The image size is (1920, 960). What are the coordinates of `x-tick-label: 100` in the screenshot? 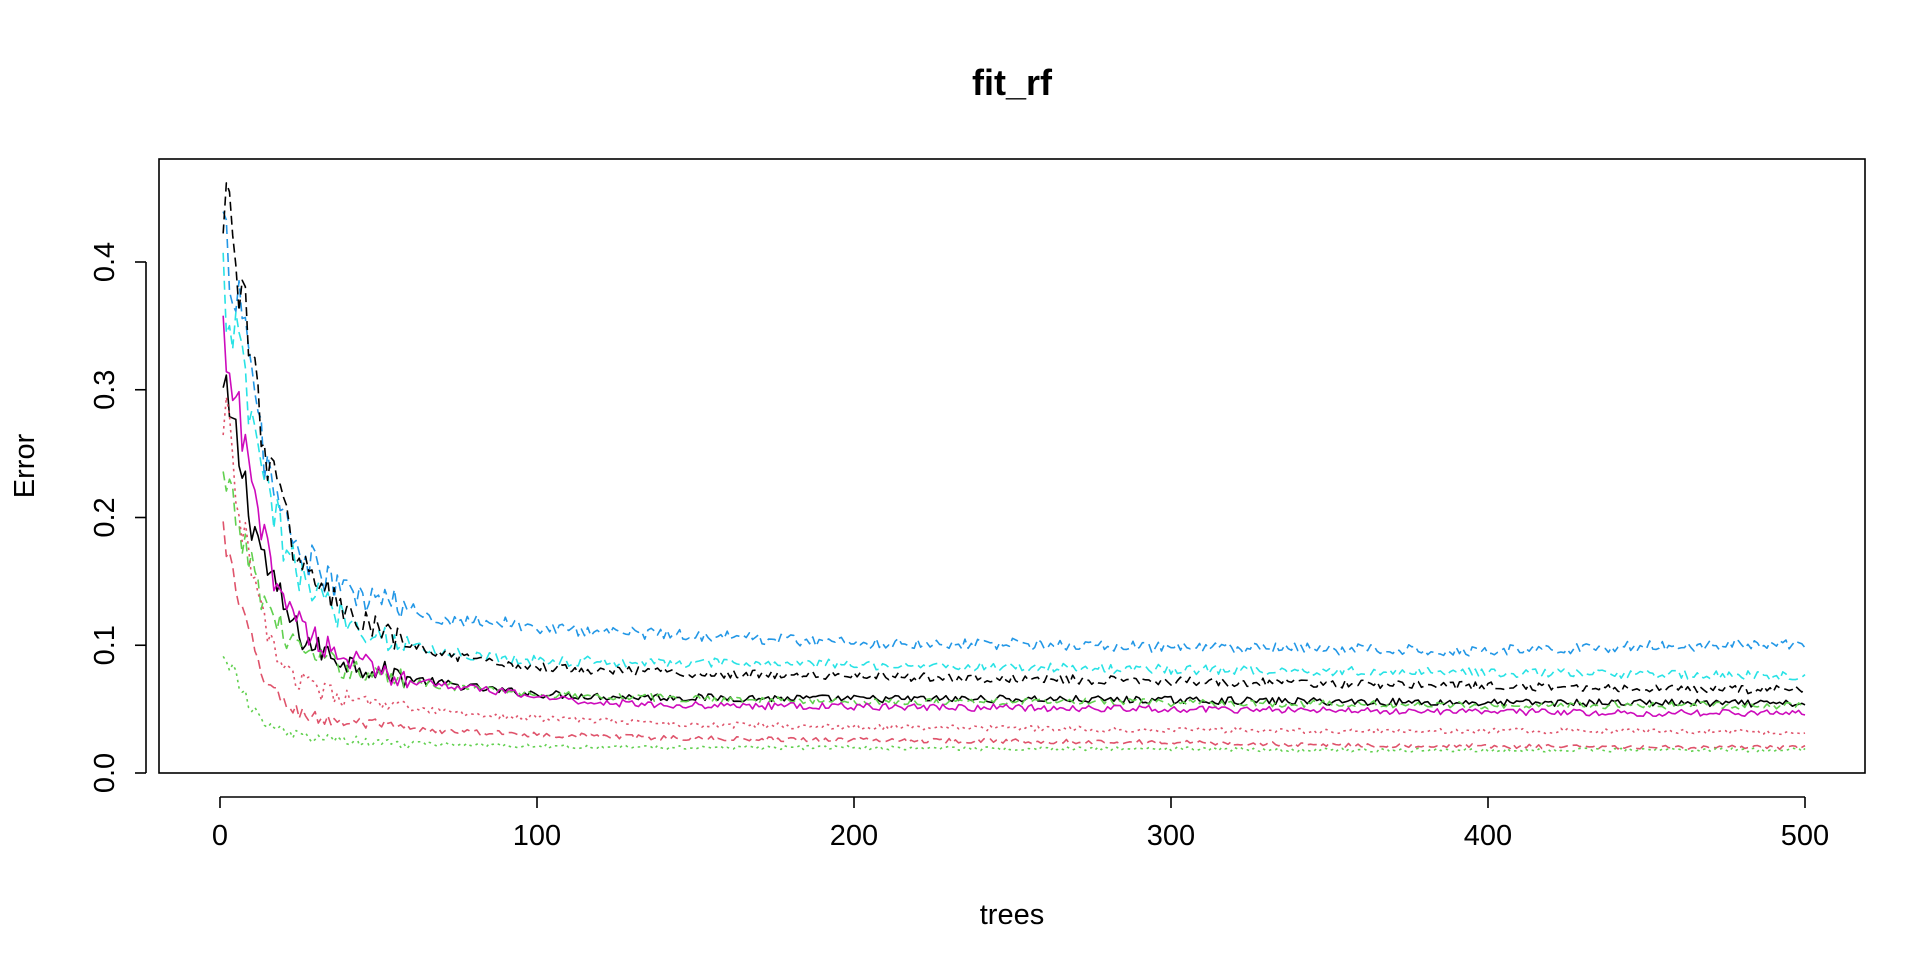 It's located at (537, 836).